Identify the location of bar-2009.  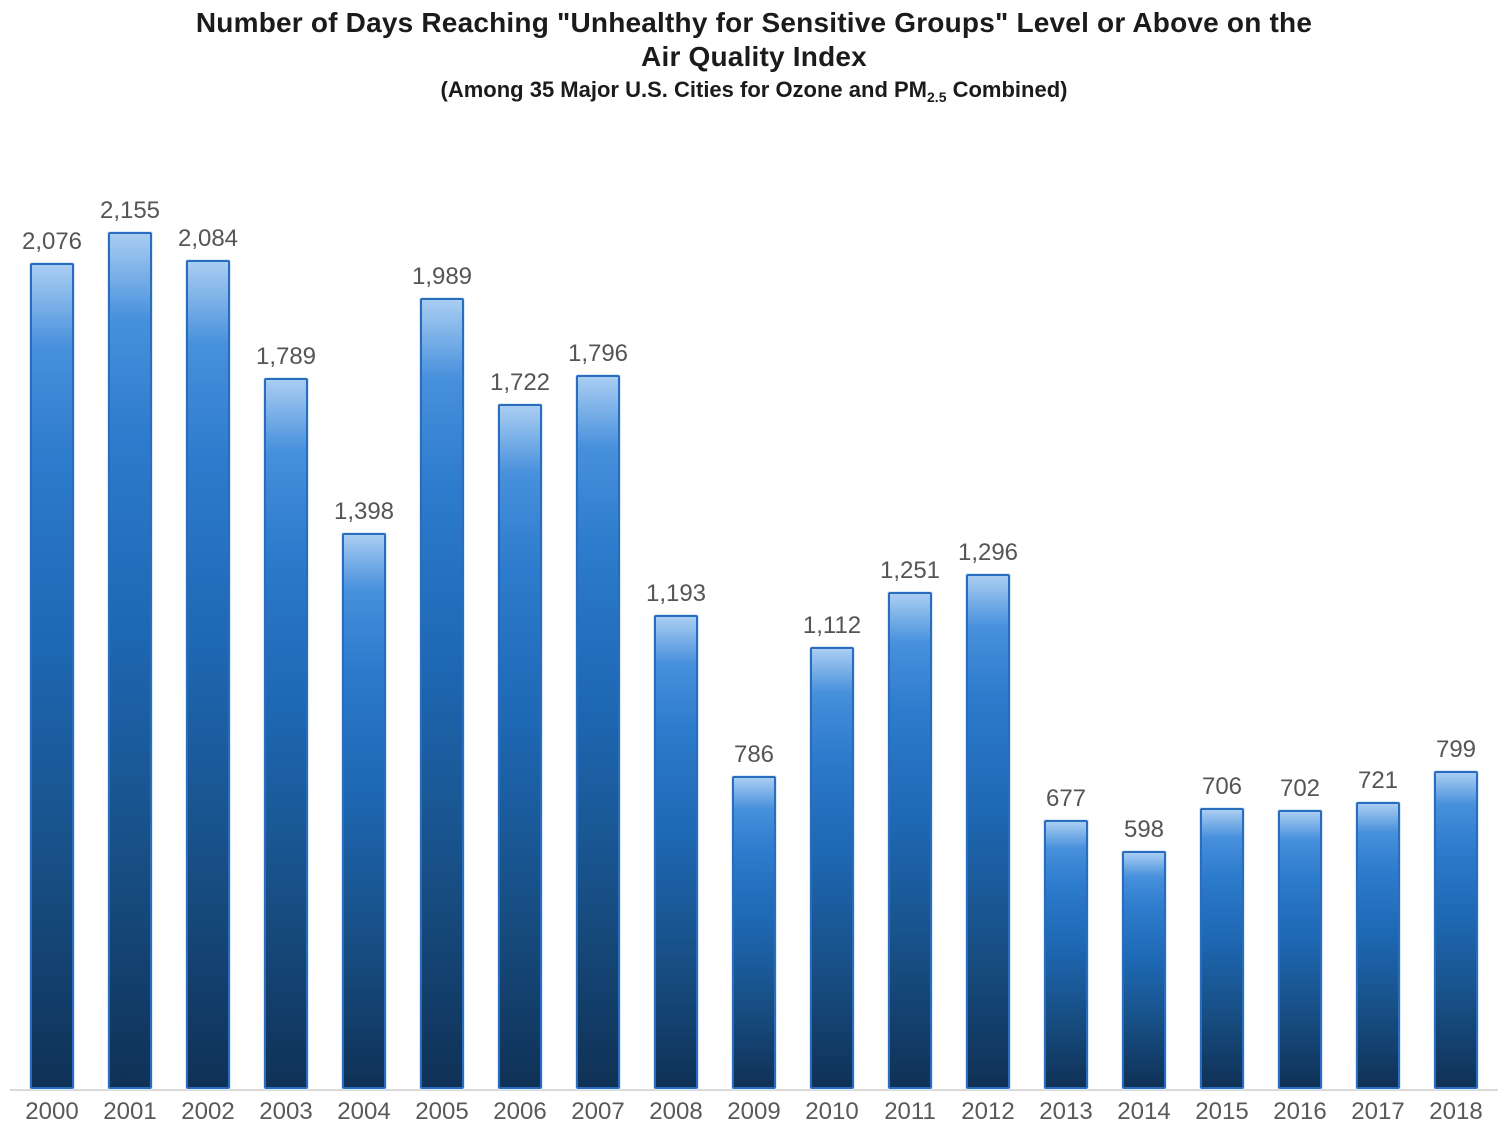
(754, 932).